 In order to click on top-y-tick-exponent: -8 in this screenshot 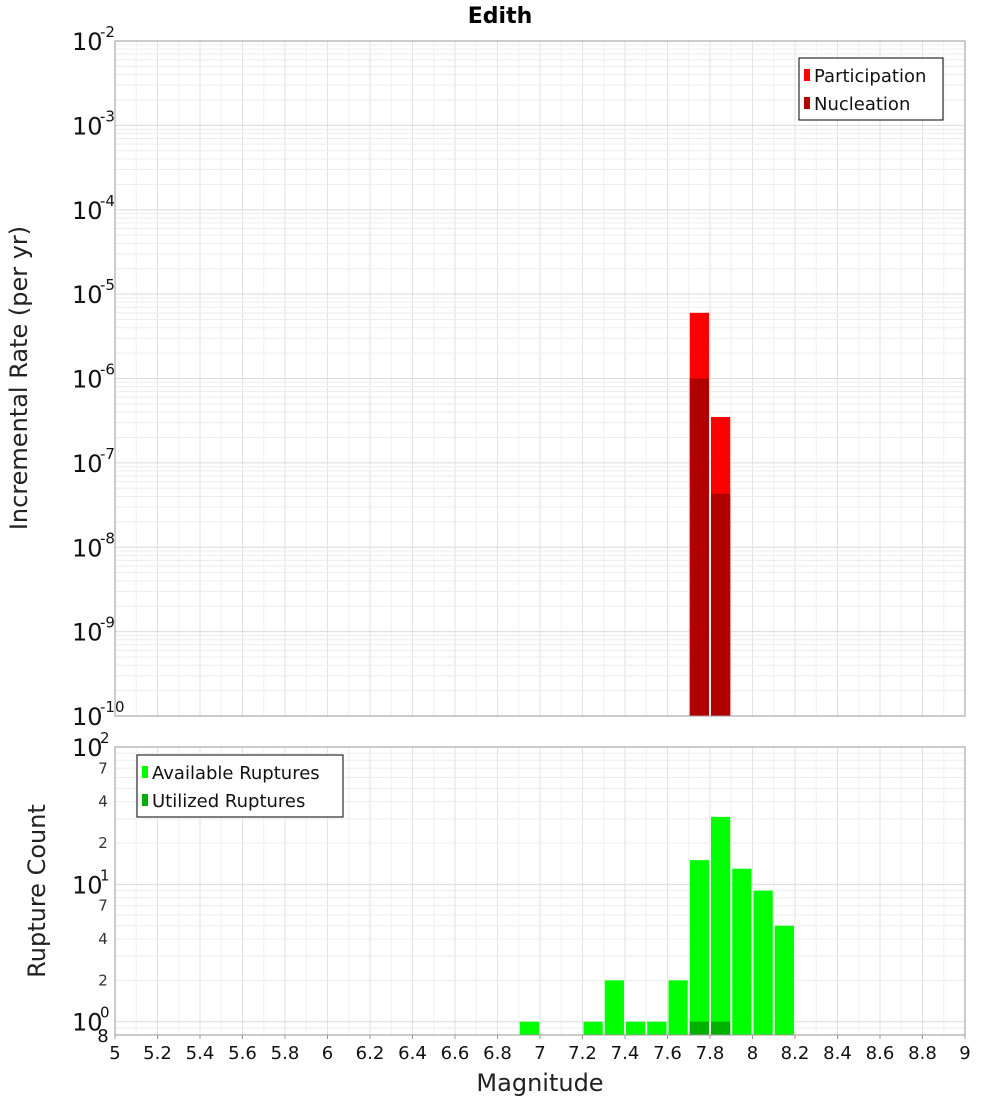, I will do `click(107, 538)`.